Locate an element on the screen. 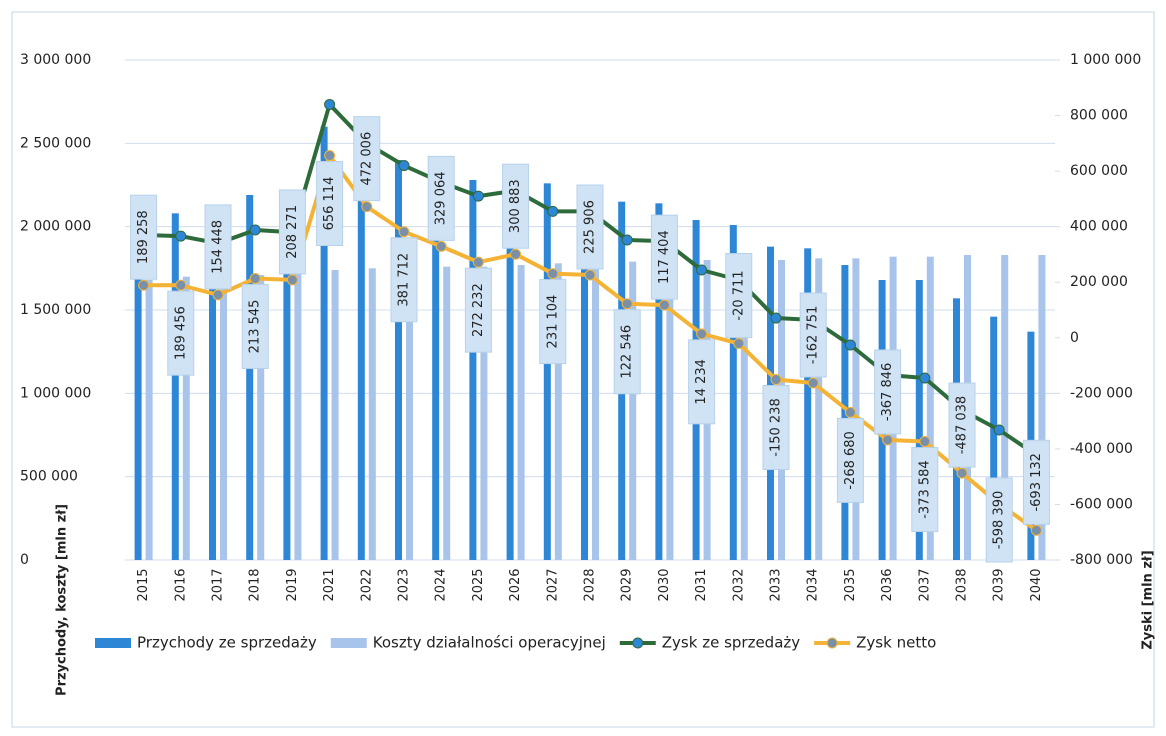 The width and height of the screenshot is (1166, 736). legend-label: Koszty działalności operacyjnej is located at coordinates (489, 643).